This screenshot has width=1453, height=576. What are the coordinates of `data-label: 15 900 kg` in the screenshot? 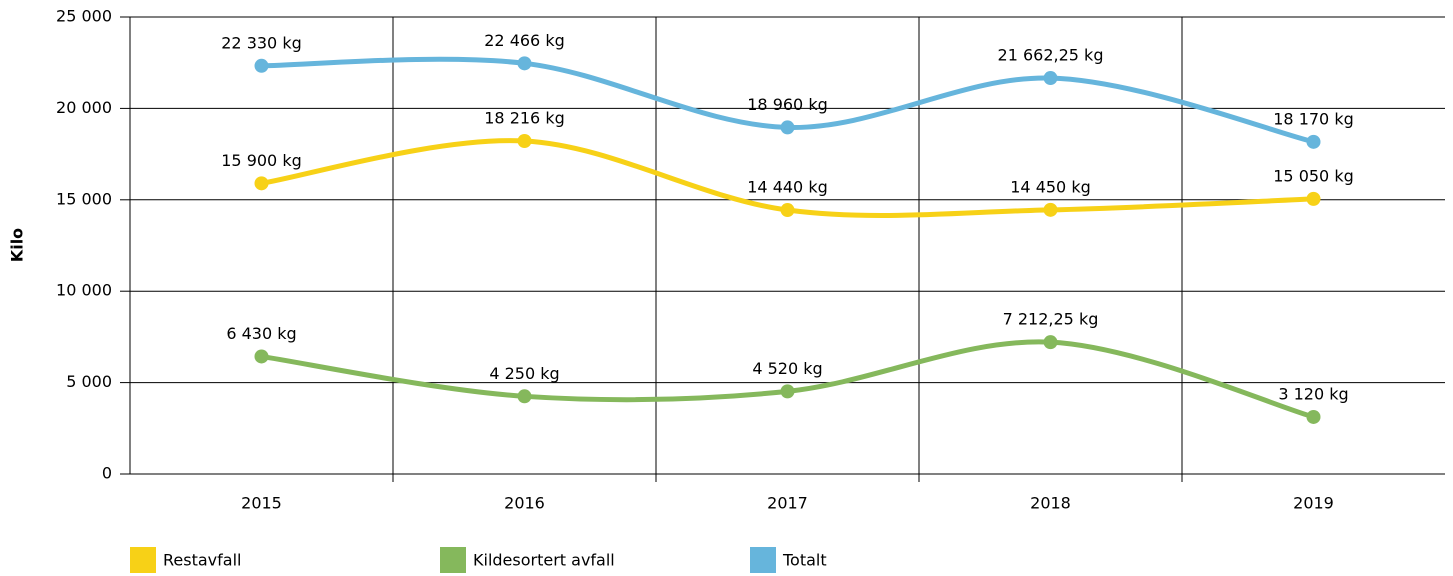 It's located at (261, 160).